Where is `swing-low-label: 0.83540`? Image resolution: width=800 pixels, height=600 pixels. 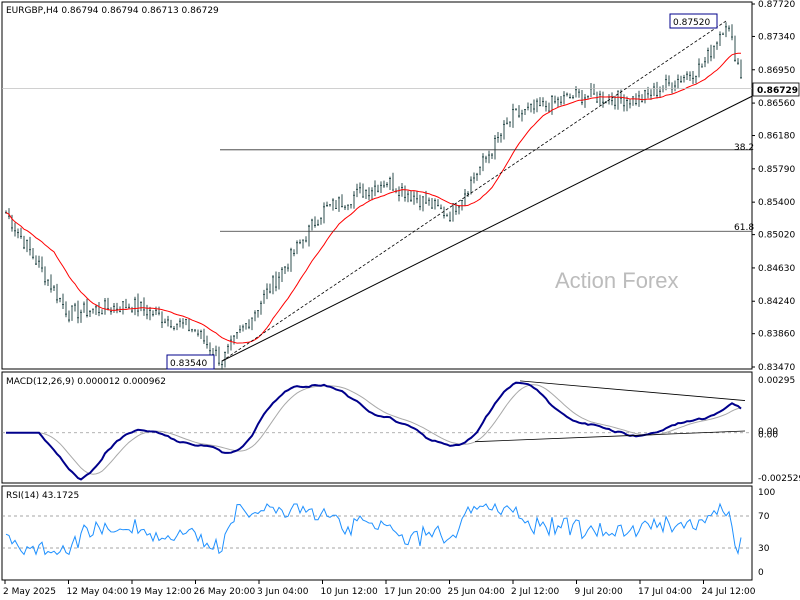 swing-low-label: 0.83540 is located at coordinates (188, 364).